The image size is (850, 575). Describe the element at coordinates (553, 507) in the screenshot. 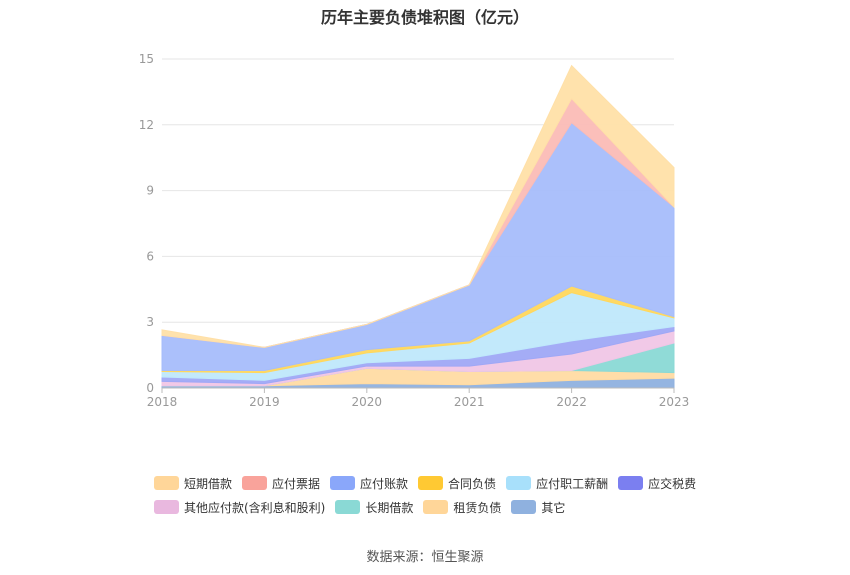

I see `legend-label: 其它` at that location.